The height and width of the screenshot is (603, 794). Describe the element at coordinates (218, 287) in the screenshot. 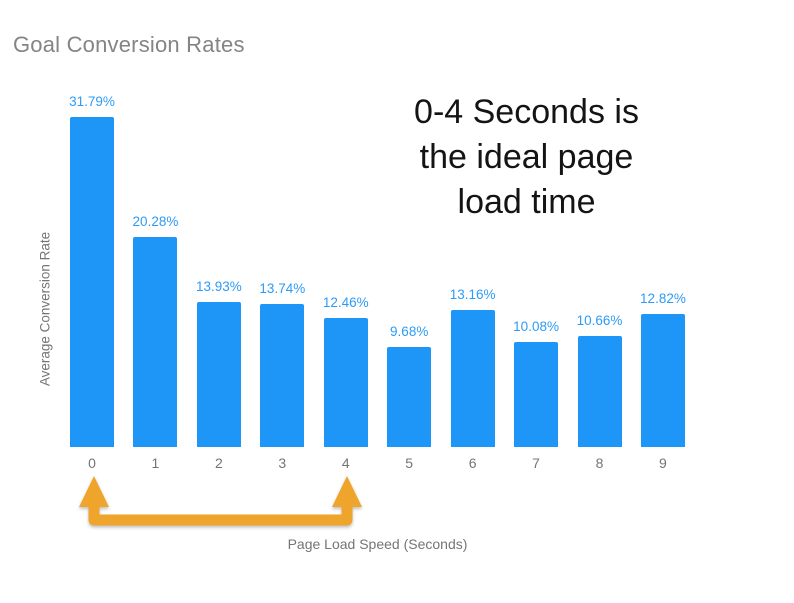

I see `bar-value-label: 13.93%` at that location.